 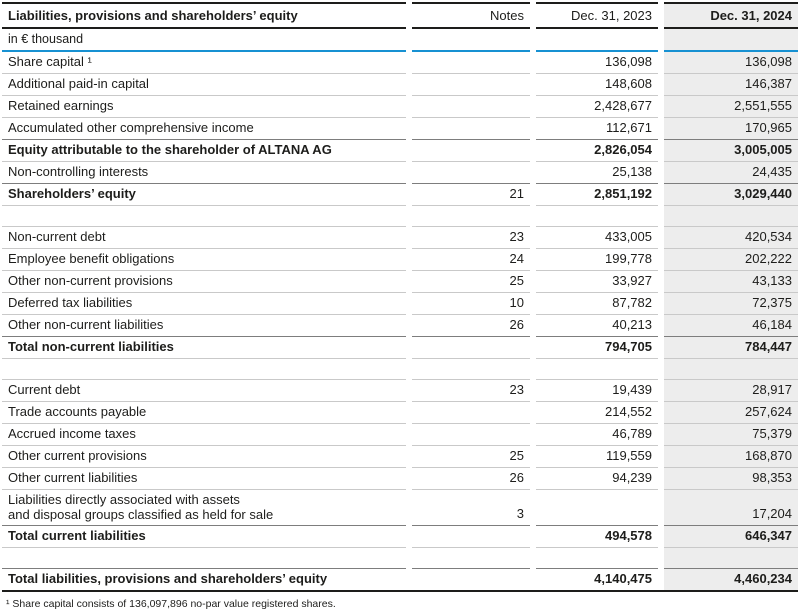 I want to click on row-value-2023, so click(x=597, y=215).